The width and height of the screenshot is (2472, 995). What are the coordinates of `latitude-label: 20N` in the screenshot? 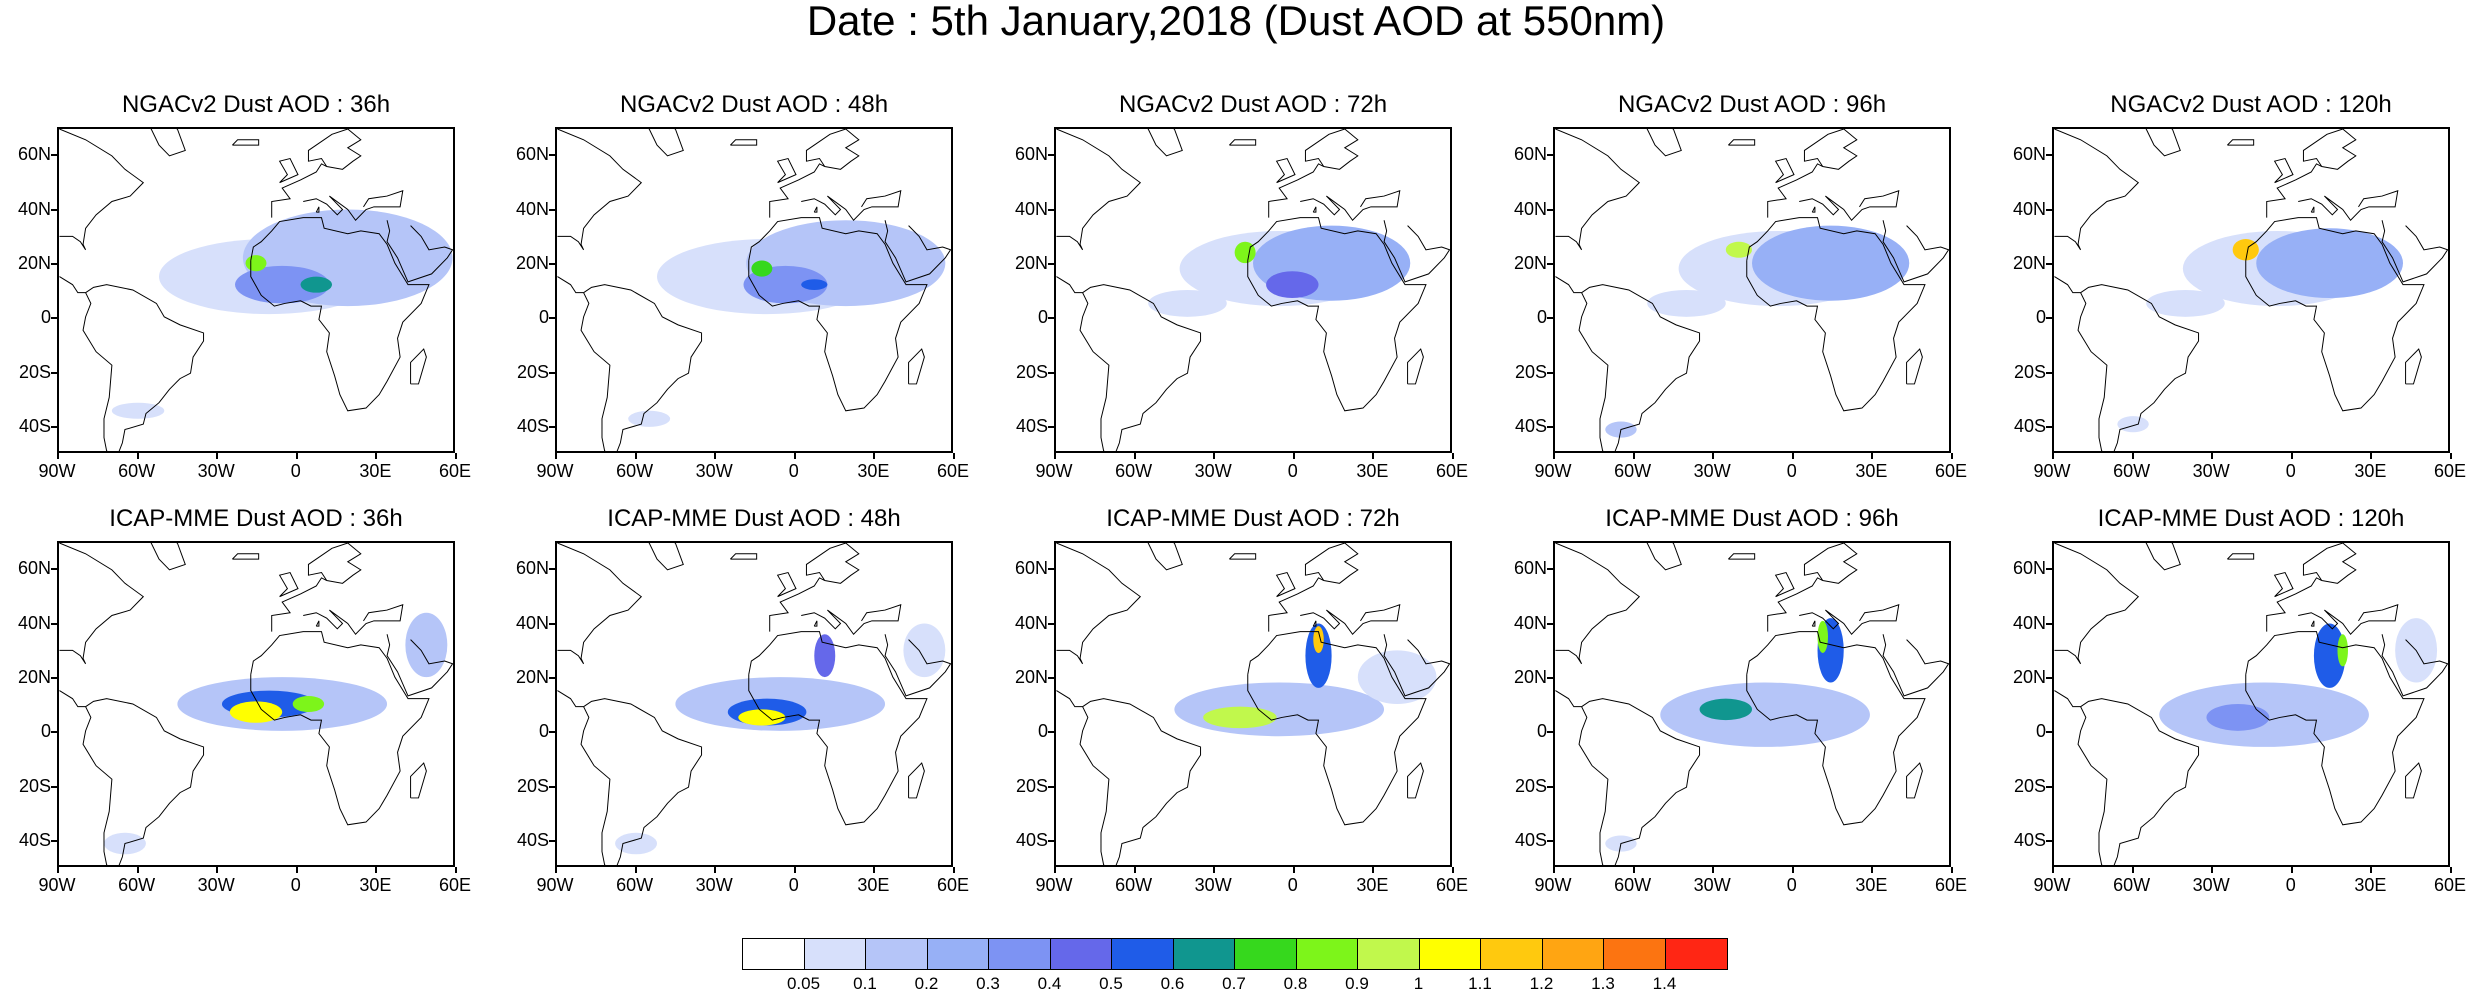 It's located at (1031, 676).